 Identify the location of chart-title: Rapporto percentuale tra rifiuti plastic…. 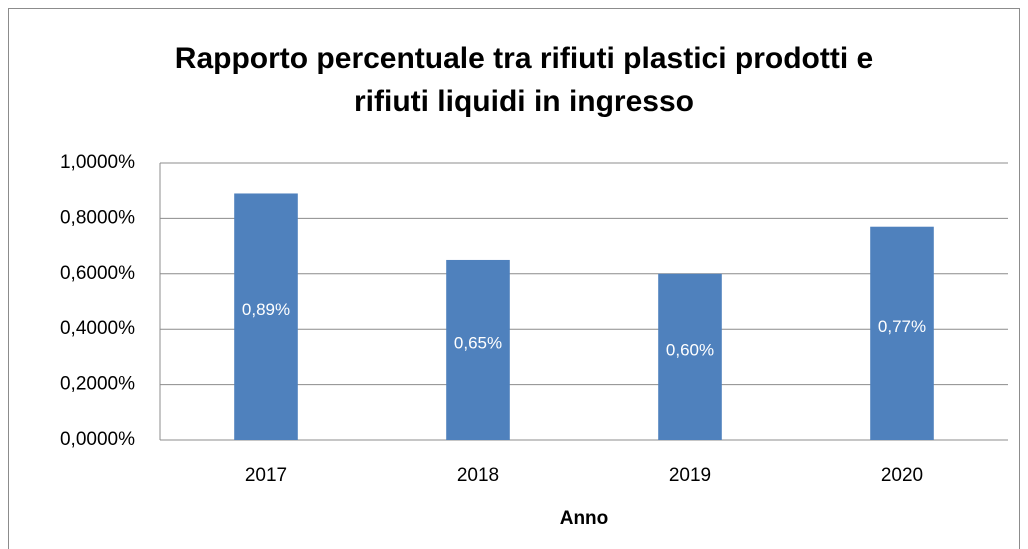
(524, 58).